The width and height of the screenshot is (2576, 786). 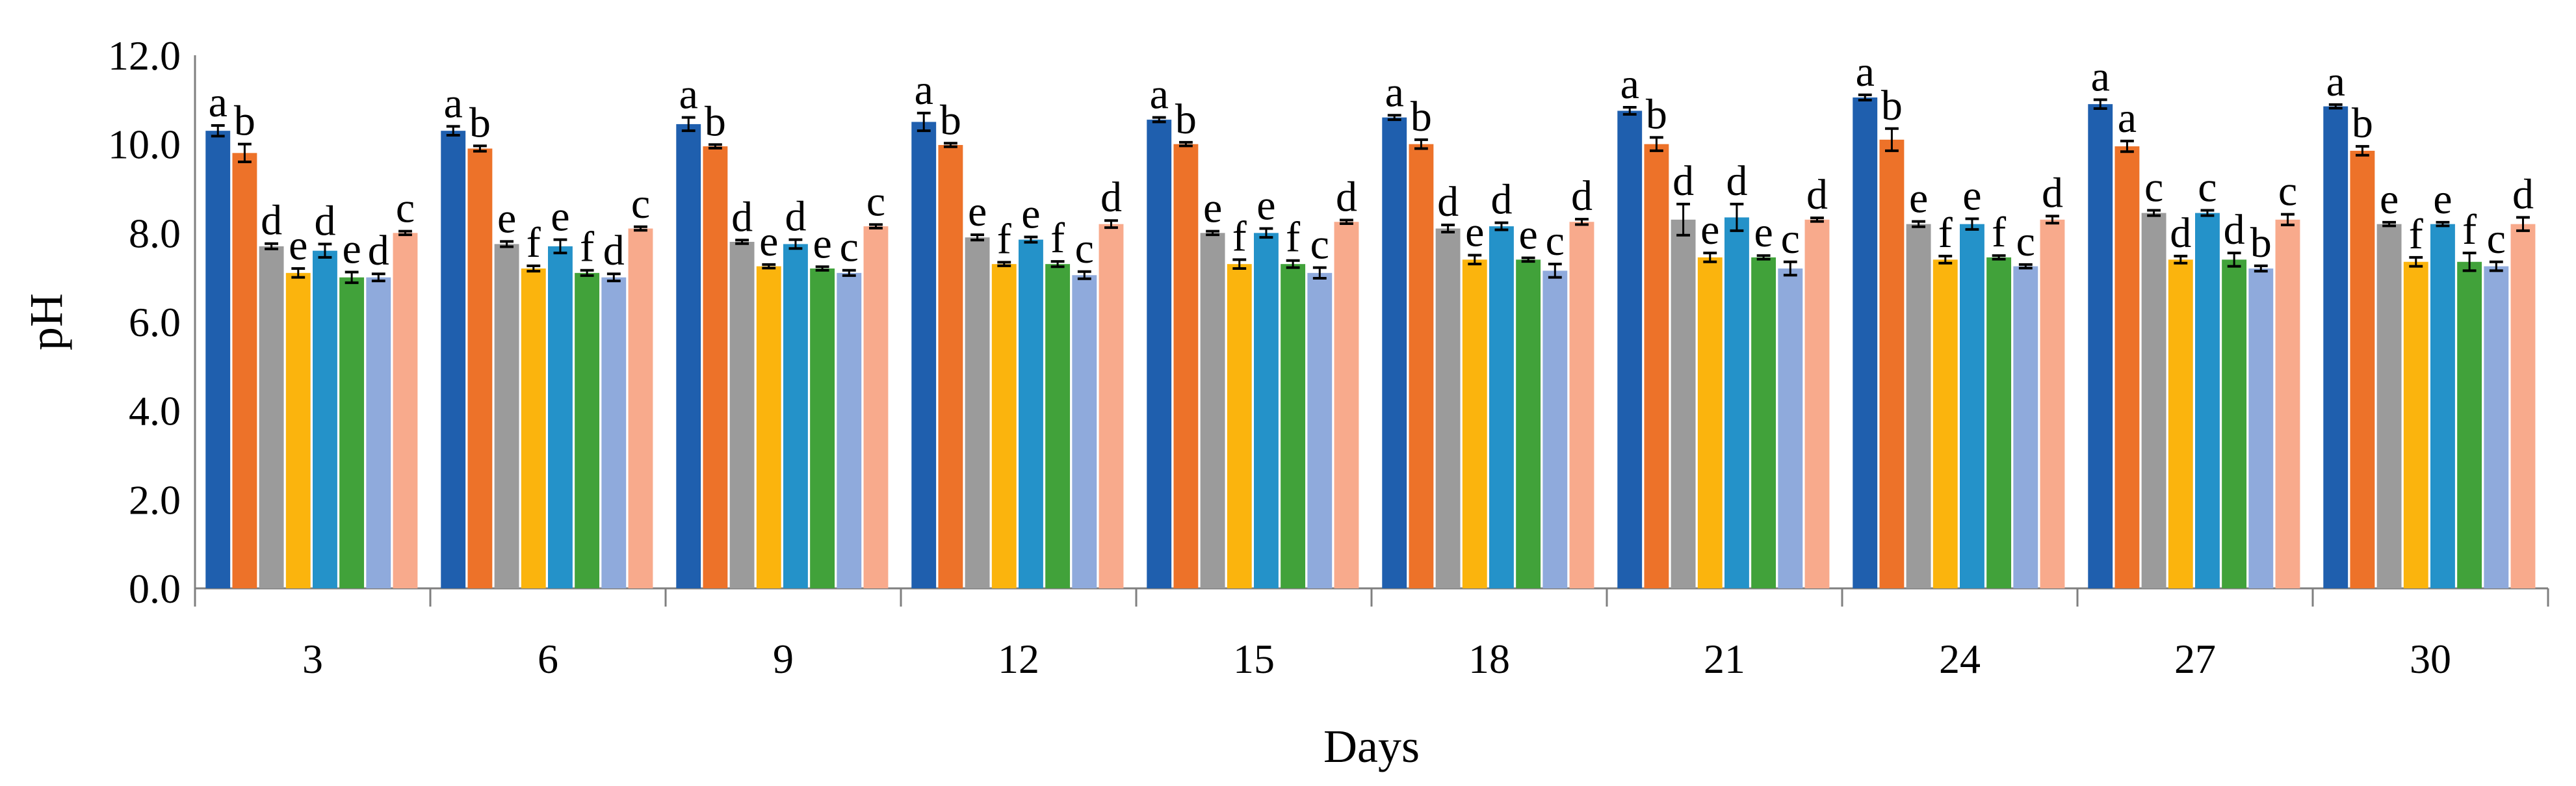 What do you see at coordinates (1489, 659) in the screenshot?
I see `x-tick-label: 18` at bounding box center [1489, 659].